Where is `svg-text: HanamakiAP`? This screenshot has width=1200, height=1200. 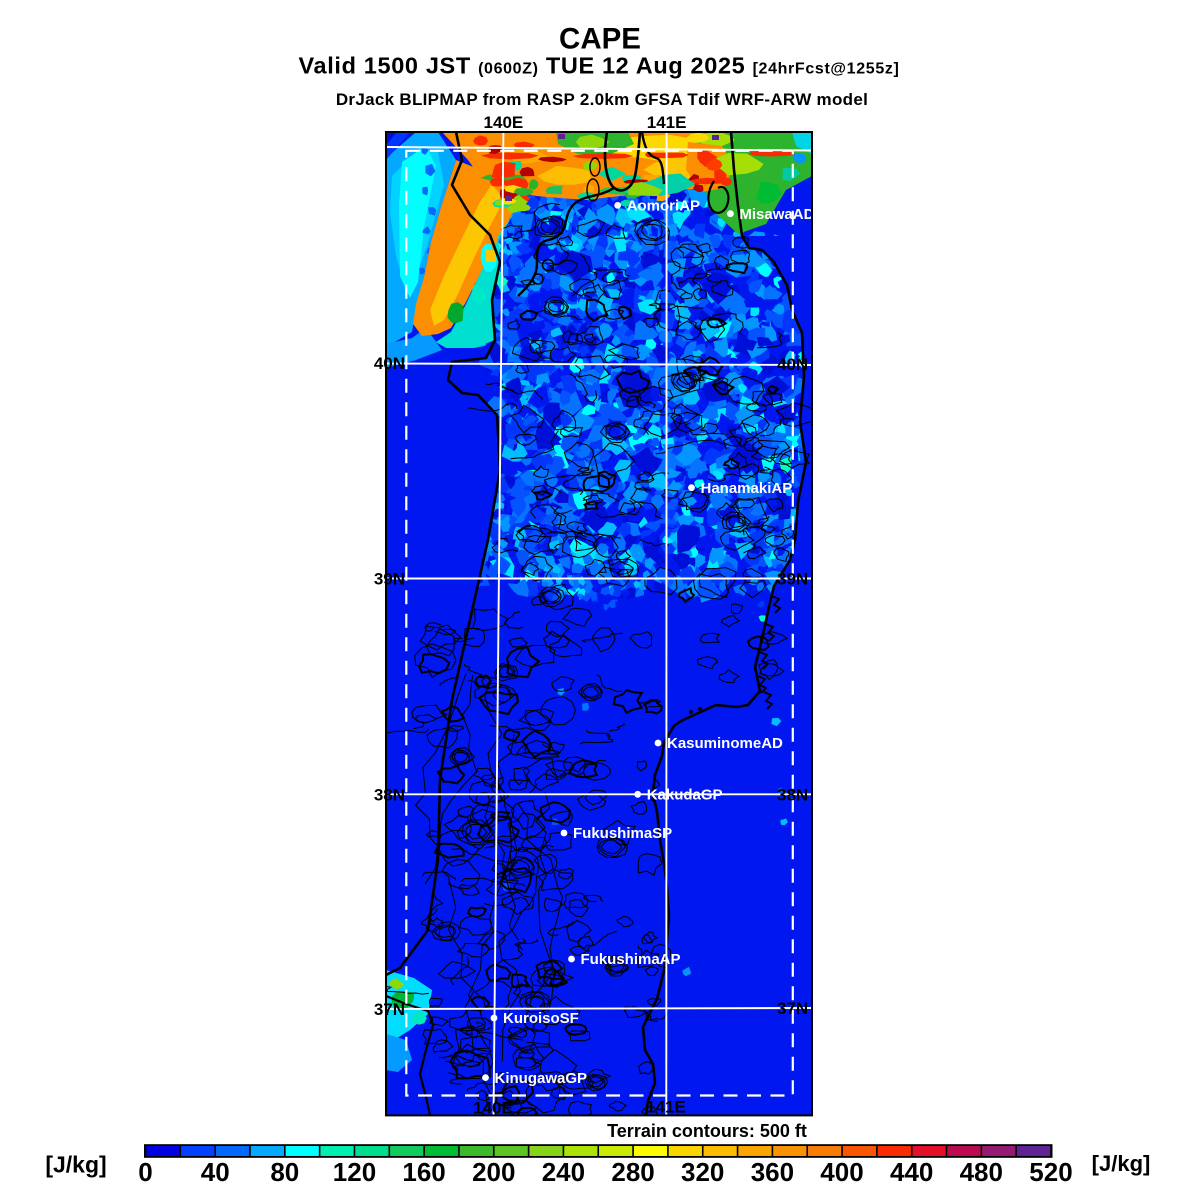 svg-text: HanamakiAP is located at coordinates (747, 488).